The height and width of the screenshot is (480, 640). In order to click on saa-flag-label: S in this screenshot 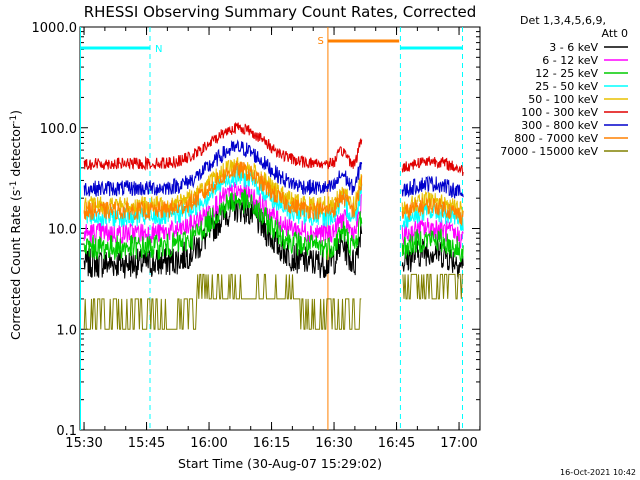, I will do `click(321, 41)`.